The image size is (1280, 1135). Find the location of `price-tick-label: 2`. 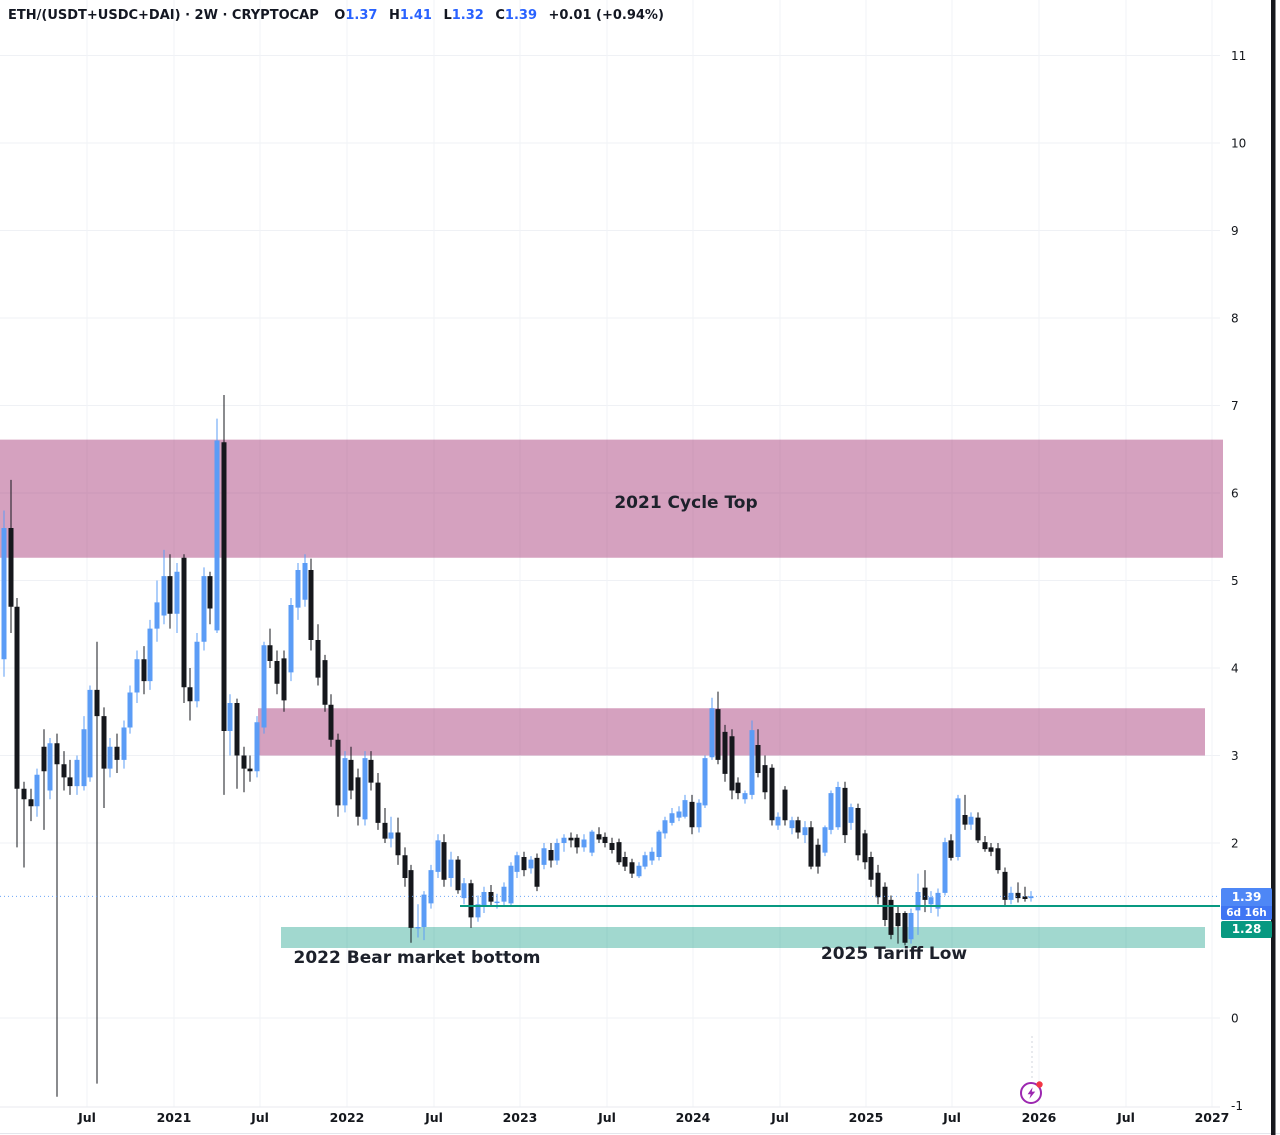

price-tick-label: 2 is located at coordinates (1235, 844).